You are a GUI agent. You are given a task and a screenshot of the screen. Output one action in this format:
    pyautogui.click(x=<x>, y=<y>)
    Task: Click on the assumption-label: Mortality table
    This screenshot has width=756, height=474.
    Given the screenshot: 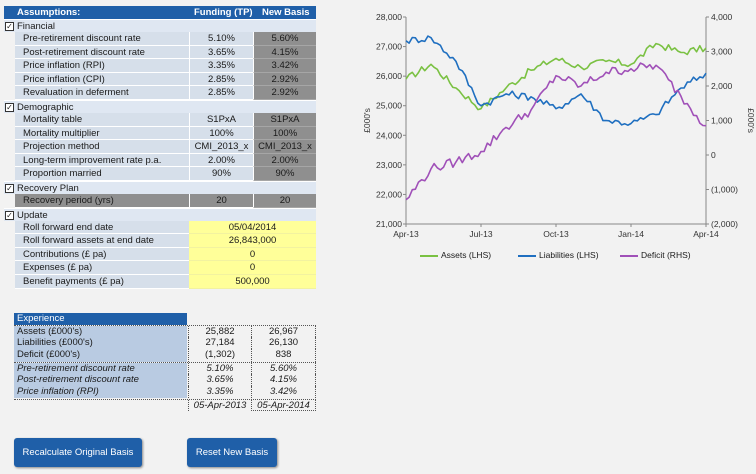 What is the action you would take?
    pyautogui.click(x=102, y=119)
    